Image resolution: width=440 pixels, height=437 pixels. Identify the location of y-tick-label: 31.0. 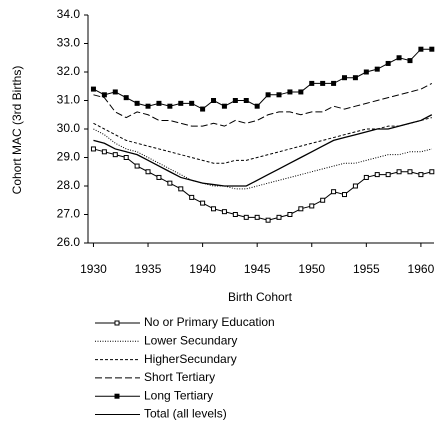
(69, 100).